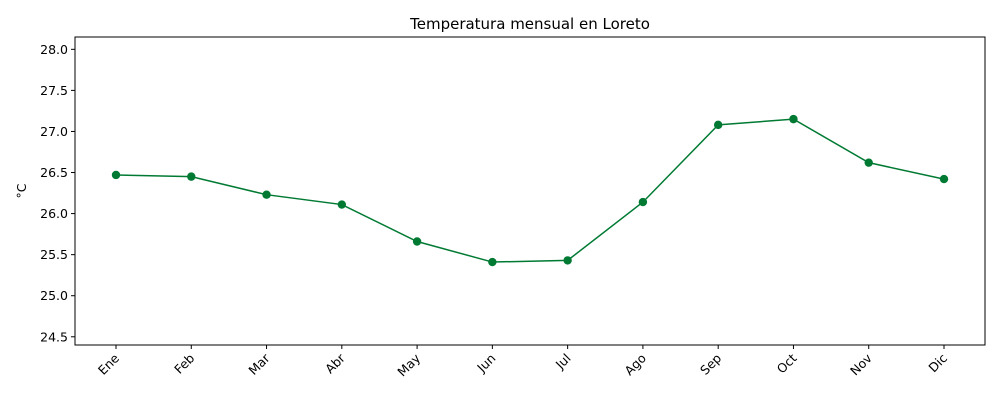  What do you see at coordinates (57, 193) in the screenshot?
I see `y-axis: 24.5 25.0 25.5 26.0 26.5 27.0 27.5 28.0` at bounding box center [57, 193].